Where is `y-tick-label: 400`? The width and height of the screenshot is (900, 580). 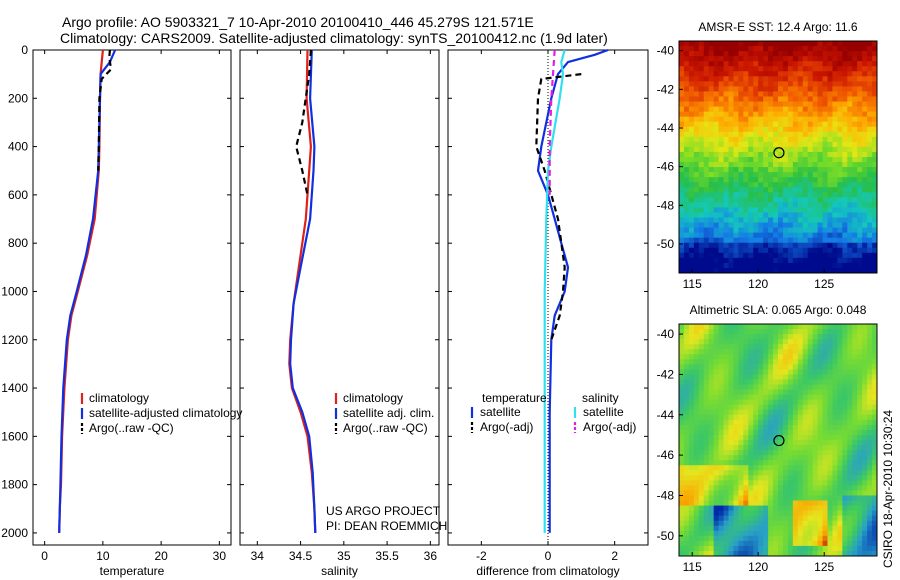 y-tick-label: 400 is located at coordinates (18, 147).